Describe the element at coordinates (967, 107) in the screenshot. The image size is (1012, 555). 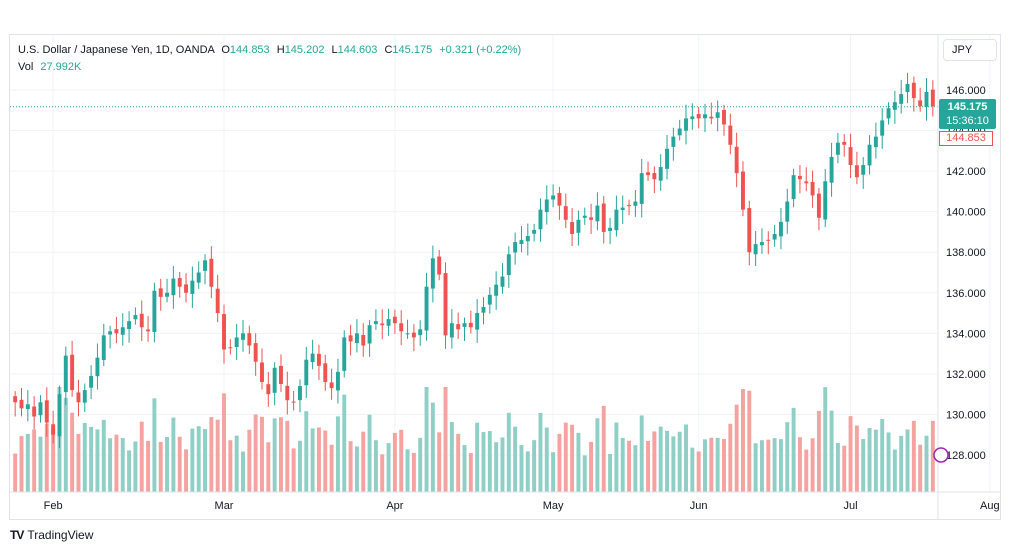
I see `current-price-value: 145.175` at that location.